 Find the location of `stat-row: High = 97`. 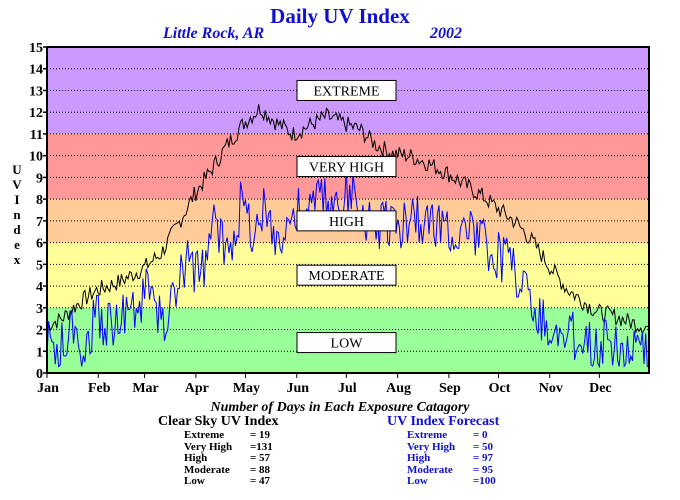

stat-row: High = 97 is located at coordinates (450, 458).